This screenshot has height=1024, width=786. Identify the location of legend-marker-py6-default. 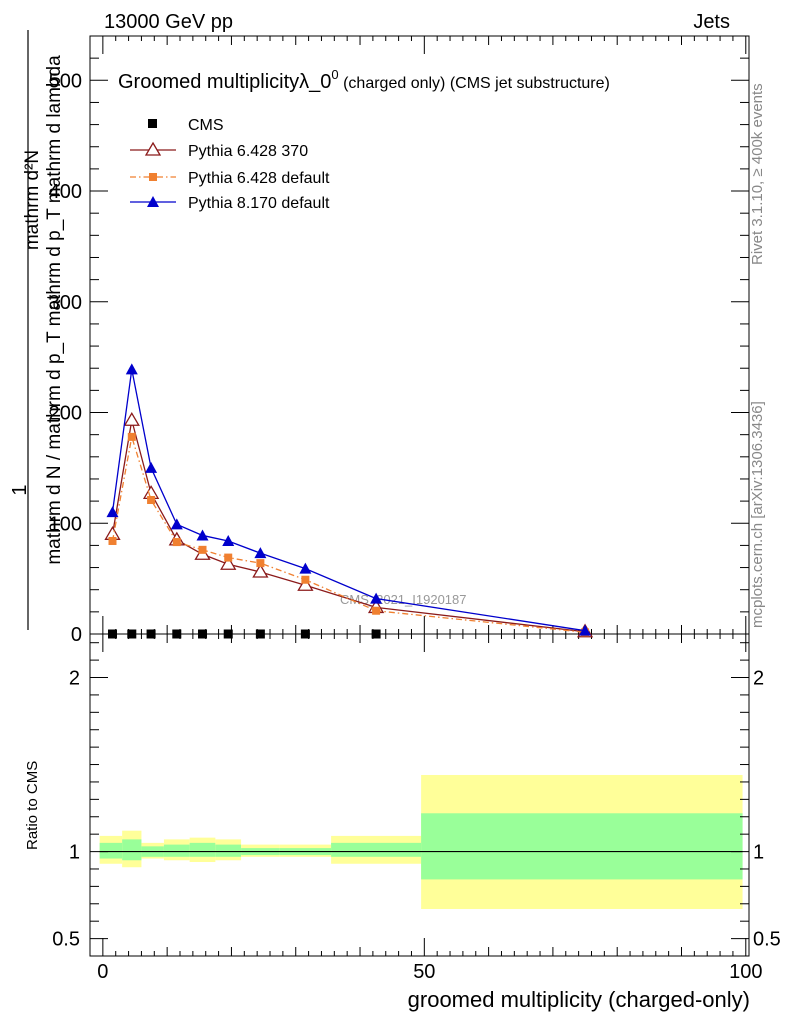
(153, 177).